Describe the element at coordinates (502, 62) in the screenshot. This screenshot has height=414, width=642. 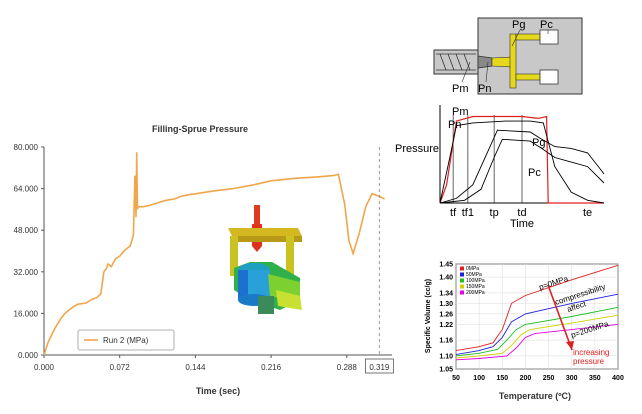
I see `sprue` at that location.